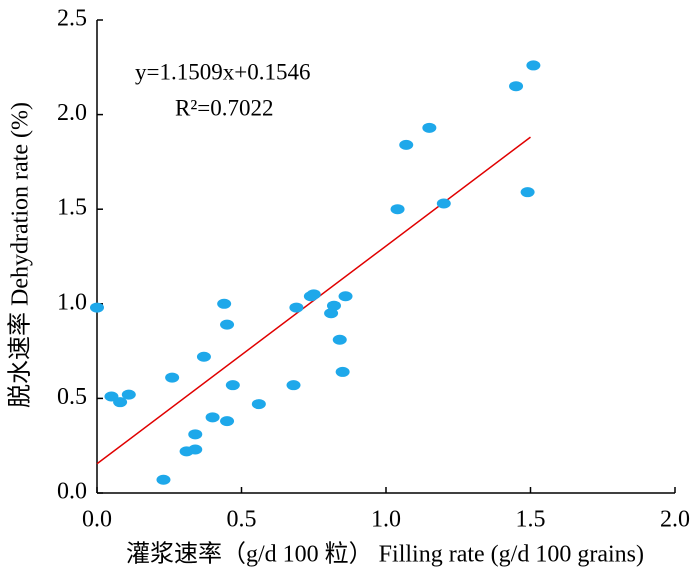  I want to click on x-tick-label: 1.5, so click(531, 520).